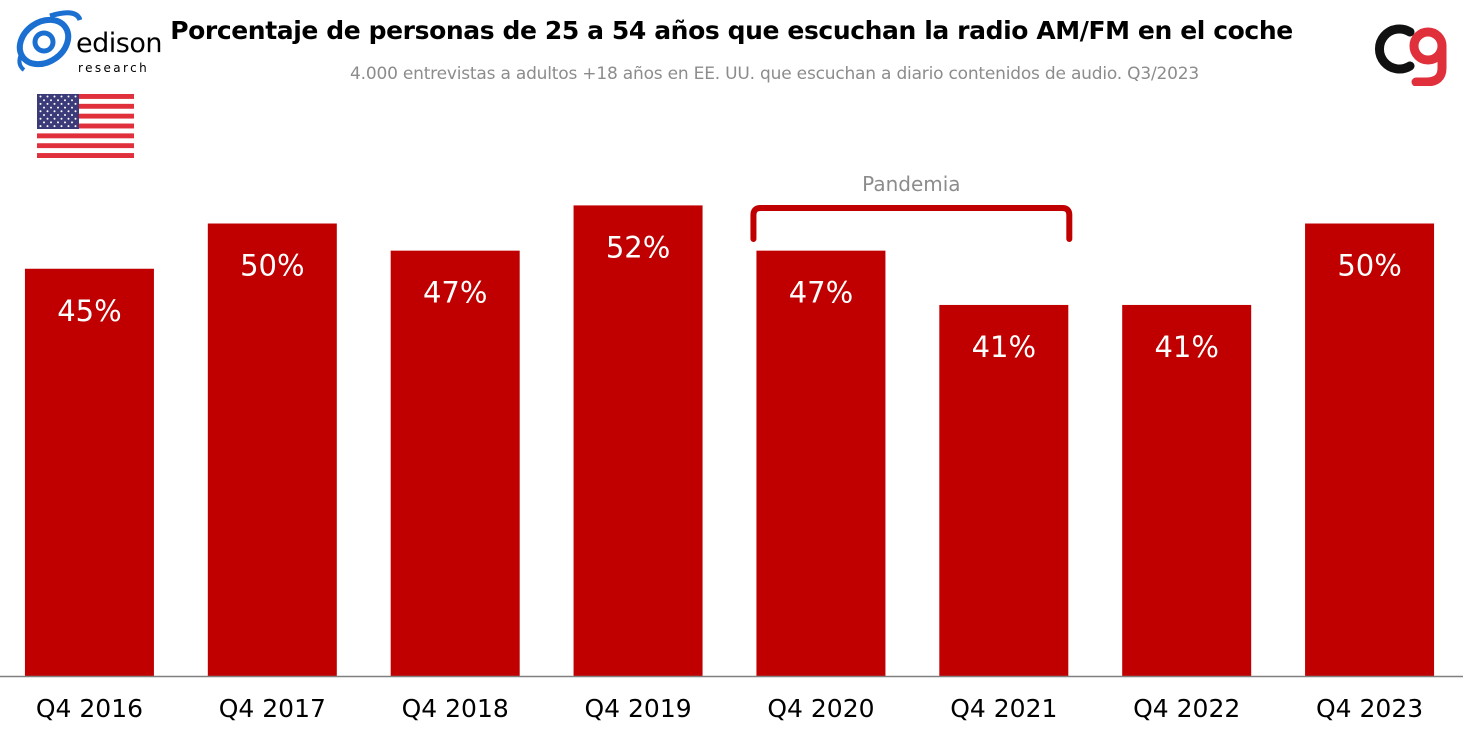 The image size is (1463, 731). Describe the element at coordinates (119, 43) in the screenshot. I see `edison-wordmark: edison` at that location.